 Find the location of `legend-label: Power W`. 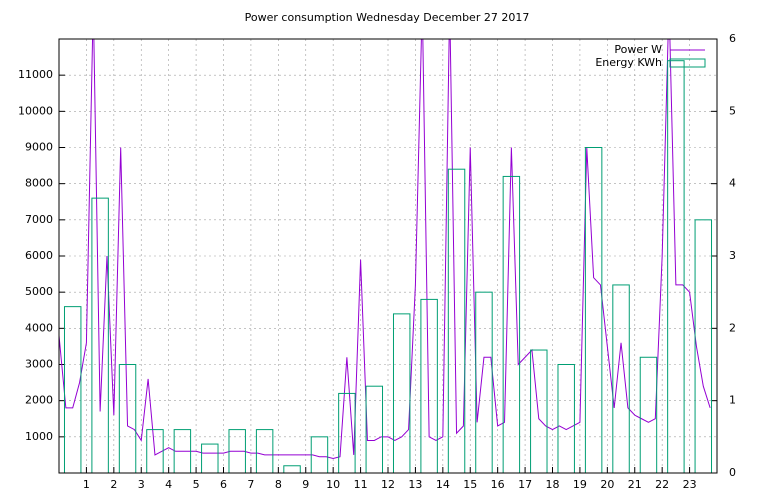

legend-label: Power W is located at coordinates (638, 49).